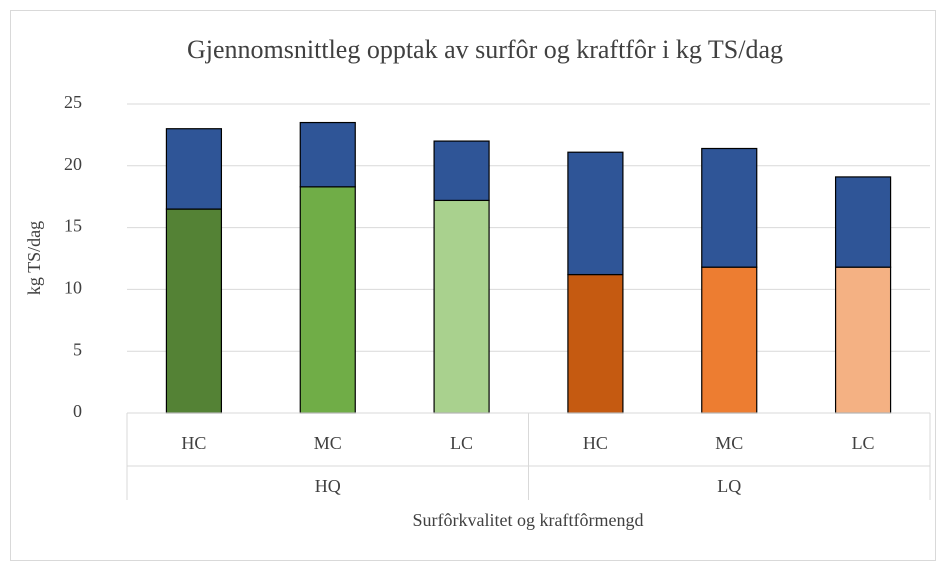 The width and height of the screenshot is (943, 566). Describe the element at coordinates (77, 411) in the screenshot. I see `y-tick-label: 0` at that location.